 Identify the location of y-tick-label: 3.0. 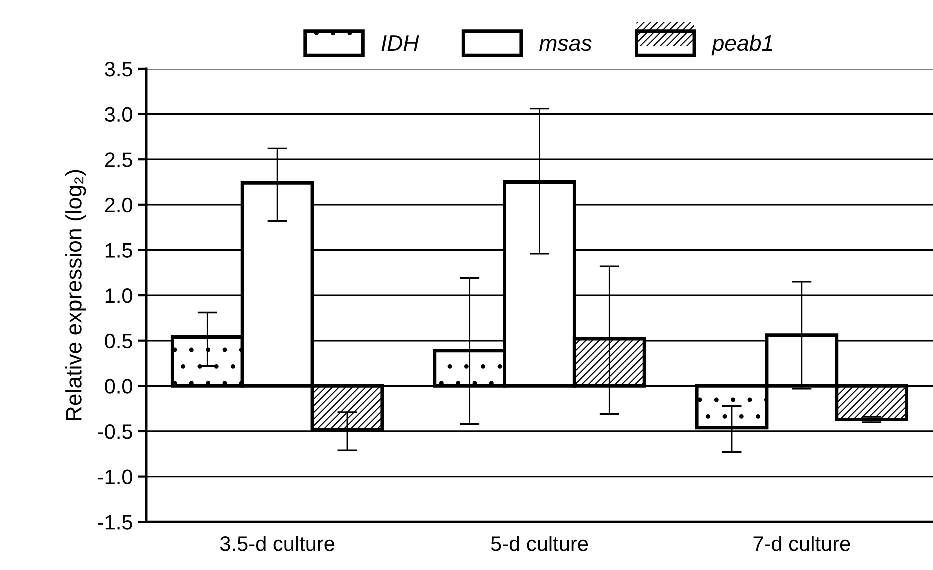
(118, 114).